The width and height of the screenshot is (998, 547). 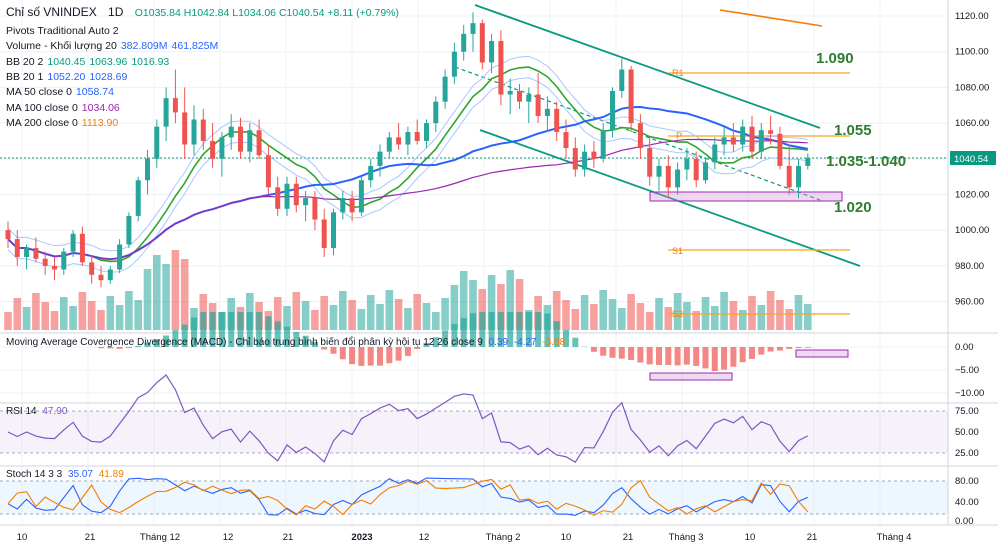 What do you see at coordinates (498, 342) in the screenshot?
I see `macd-value-hist: 0.39` at bounding box center [498, 342].